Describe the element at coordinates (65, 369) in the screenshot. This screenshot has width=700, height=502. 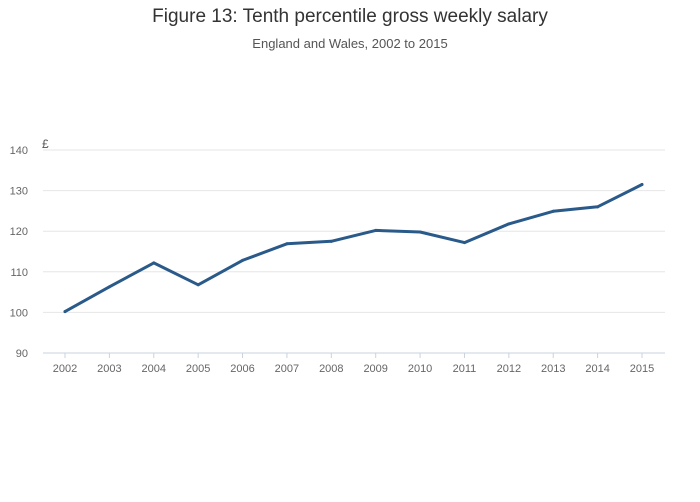
I see `x-tick-label: 2002` at that location.